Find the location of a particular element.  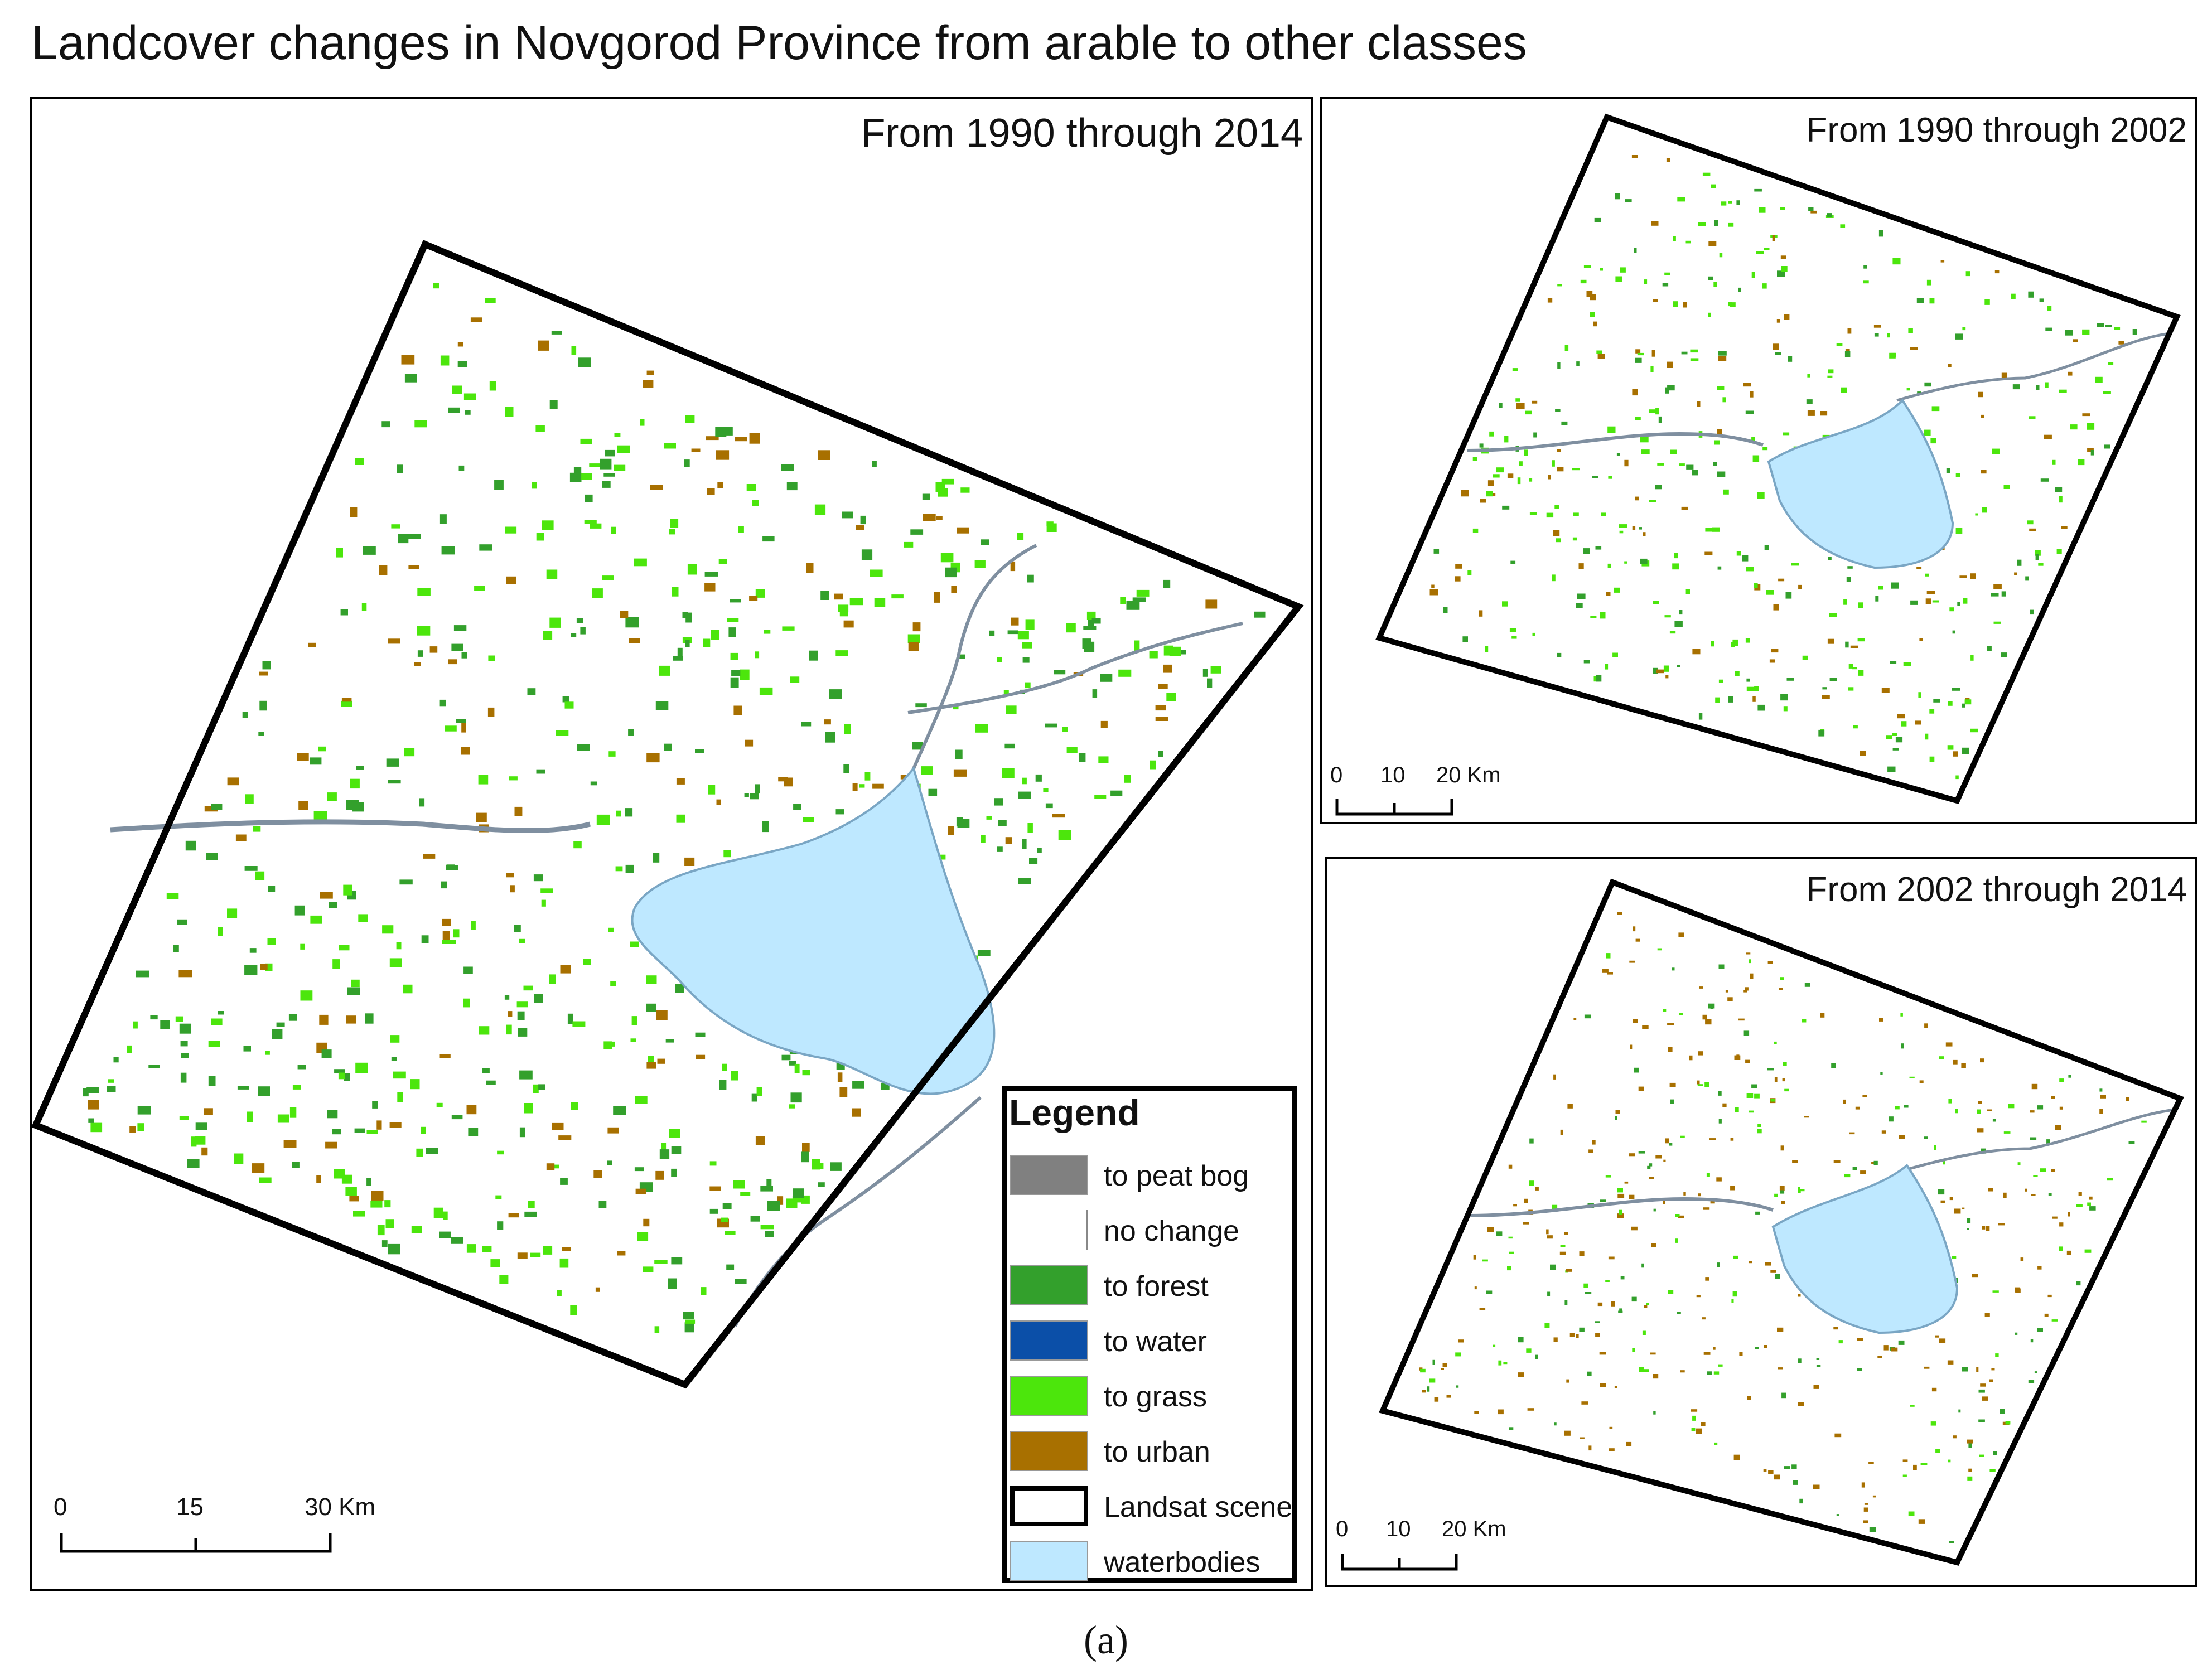

legend-swatch is located at coordinates (1049, 1396).